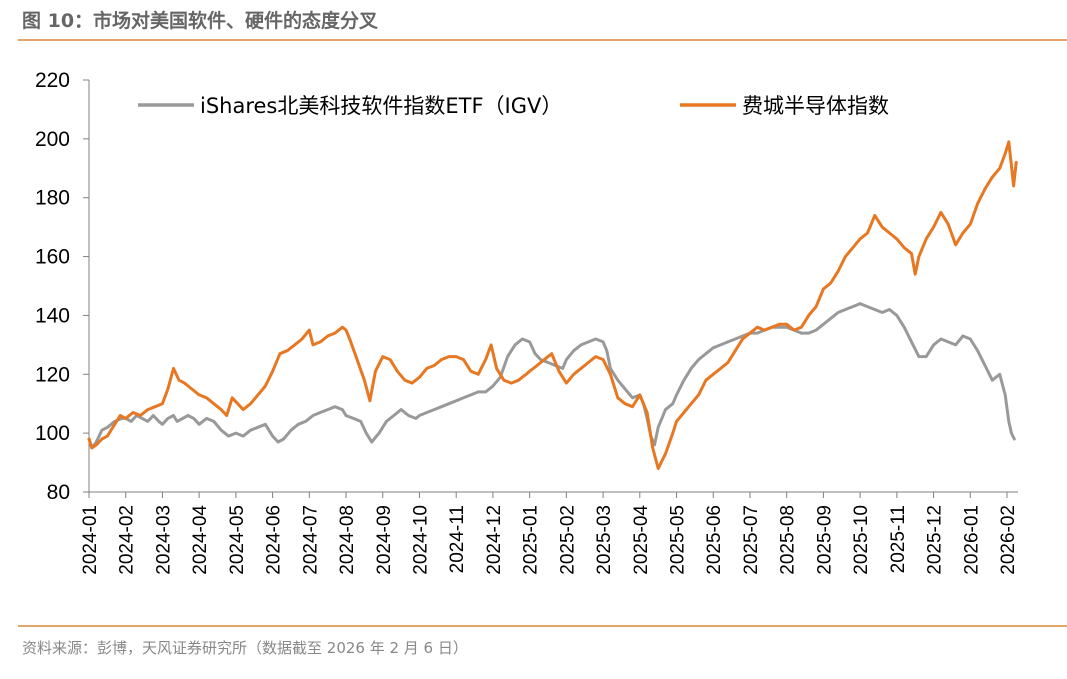 The height and width of the screenshot is (679, 1067). I want to click on x-tick-label: 2024-06, so click(274, 540).